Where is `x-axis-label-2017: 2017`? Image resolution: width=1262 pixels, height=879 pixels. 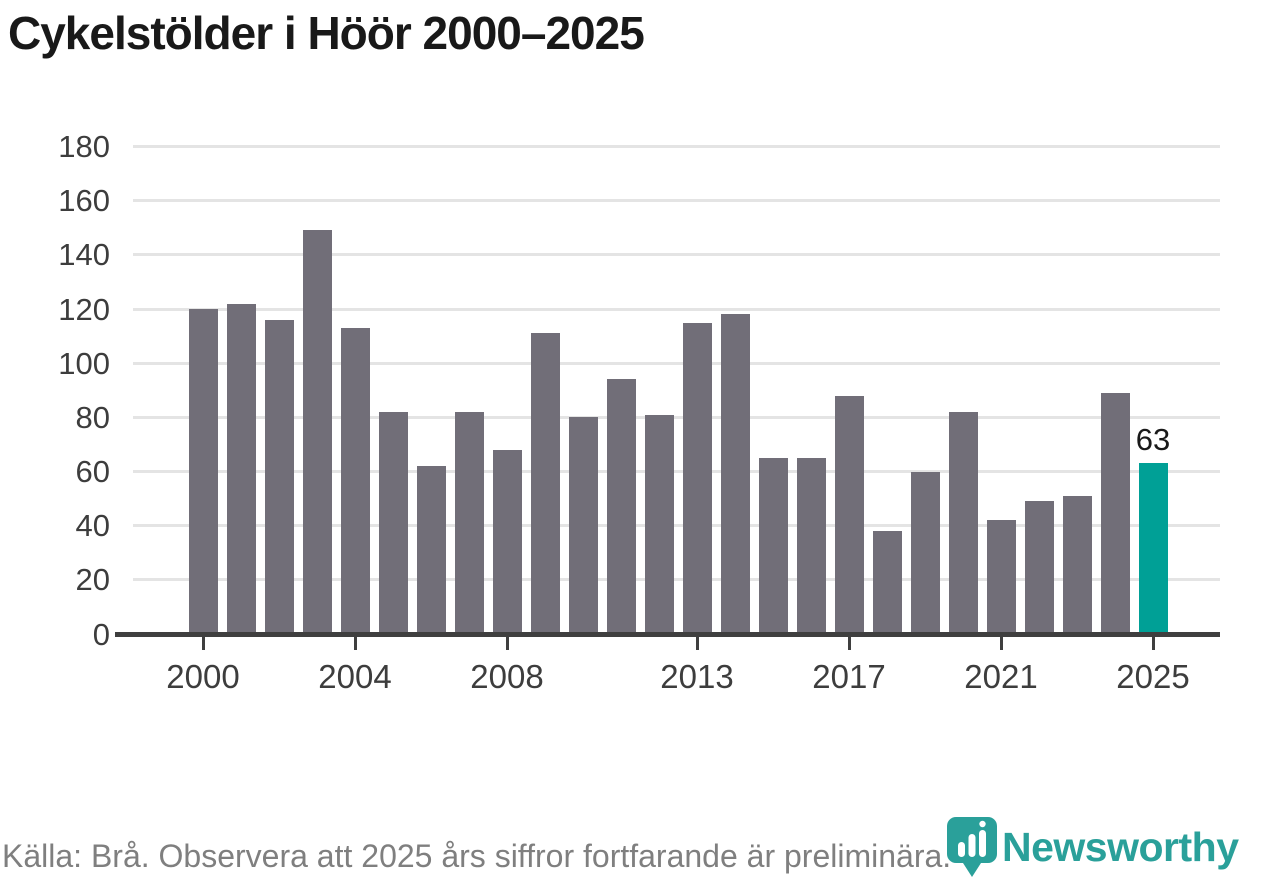 x-axis-label-2017: 2017 is located at coordinates (849, 676).